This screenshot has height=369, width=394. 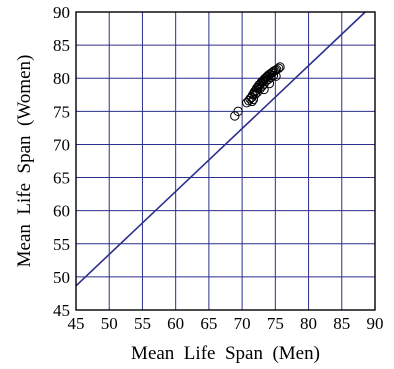 I want to click on x-tick-label: 75, so click(x=275, y=323).